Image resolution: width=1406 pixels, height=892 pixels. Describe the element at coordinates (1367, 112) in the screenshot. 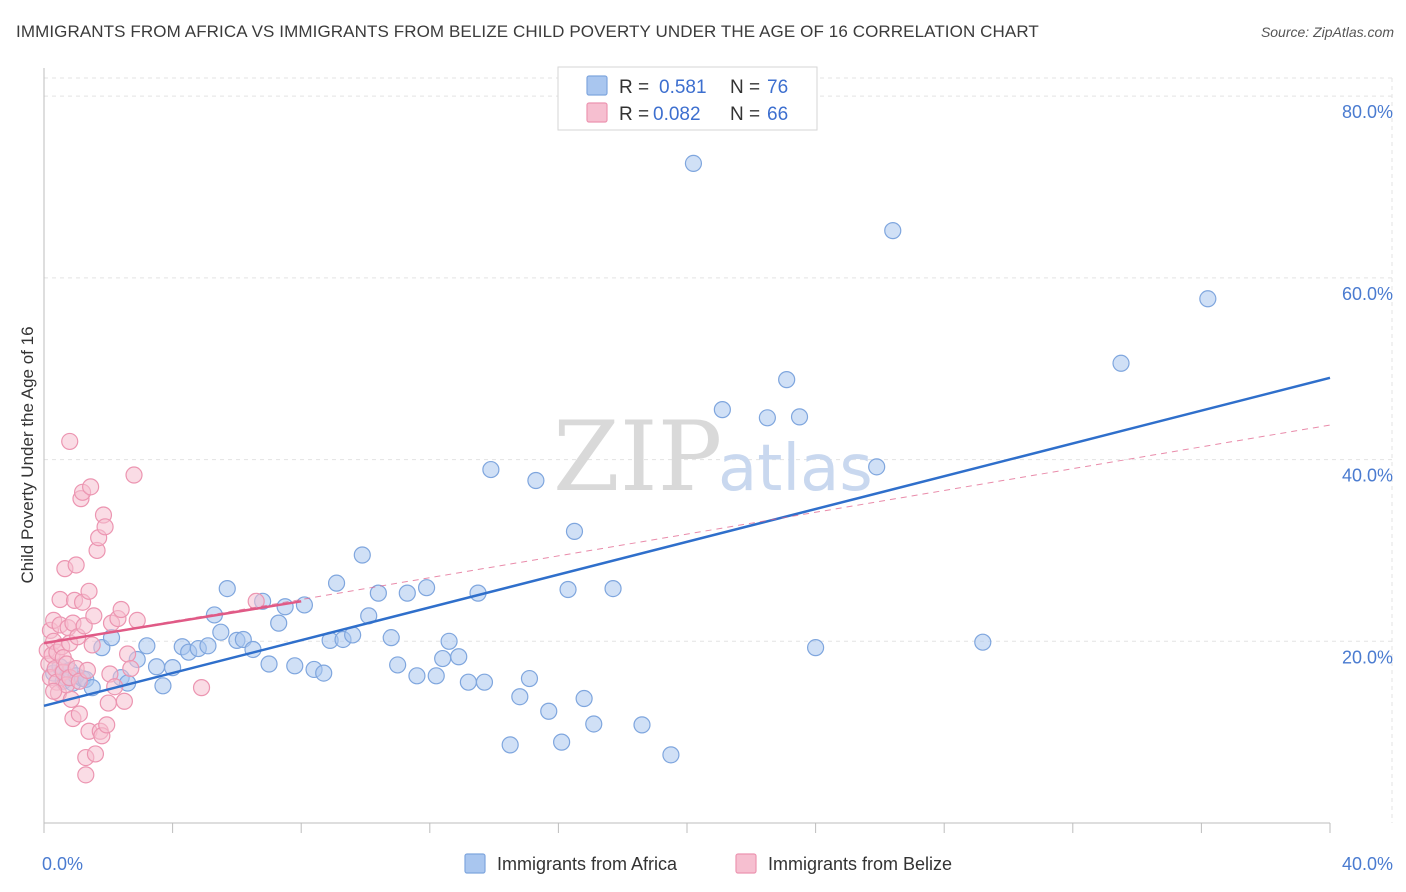

I see `y-tick-label: 80.0%` at that location.